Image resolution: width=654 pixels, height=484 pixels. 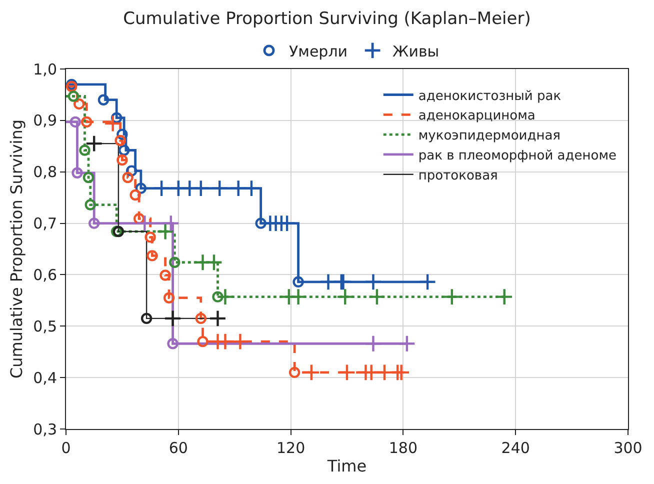 What do you see at coordinates (291, 448) in the screenshot?
I see `x-tick-label: 120` at bounding box center [291, 448].